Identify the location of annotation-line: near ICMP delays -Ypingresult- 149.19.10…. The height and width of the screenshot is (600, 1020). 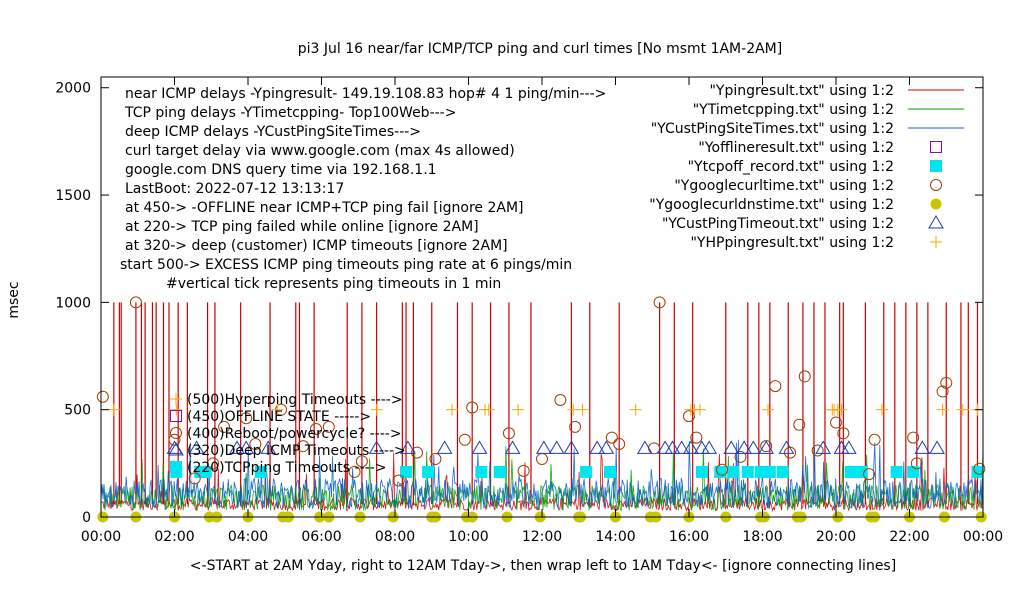
(365, 94).